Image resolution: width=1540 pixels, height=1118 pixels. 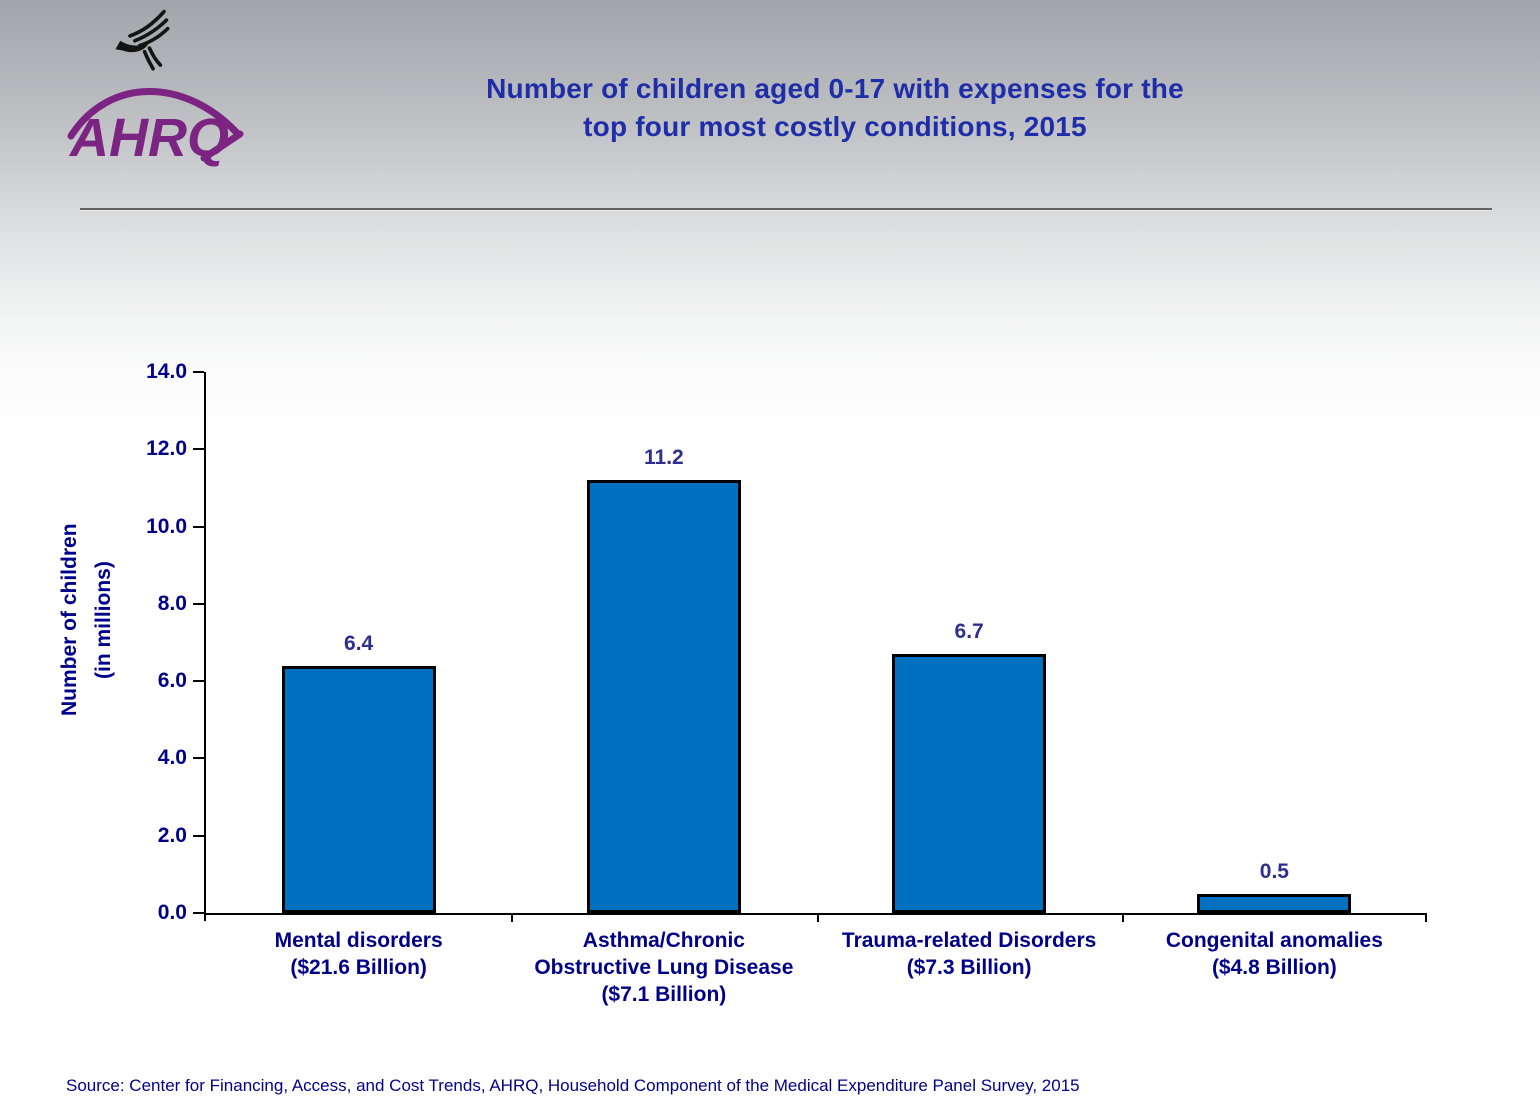 What do you see at coordinates (663, 940) in the screenshot?
I see `x-axis-category-label-line: Asthma/Chronic` at bounding box center [663, 940].